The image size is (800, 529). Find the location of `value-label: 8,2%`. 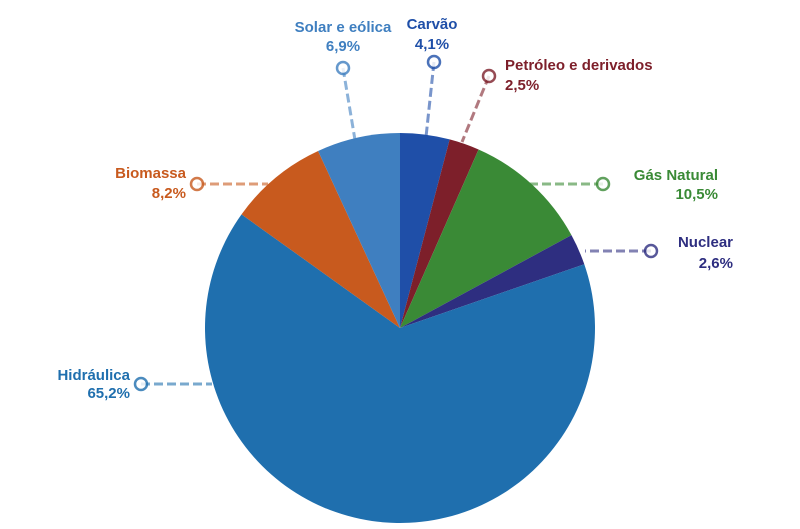

value-label: 8,2% is located at coordinates (169, 193).